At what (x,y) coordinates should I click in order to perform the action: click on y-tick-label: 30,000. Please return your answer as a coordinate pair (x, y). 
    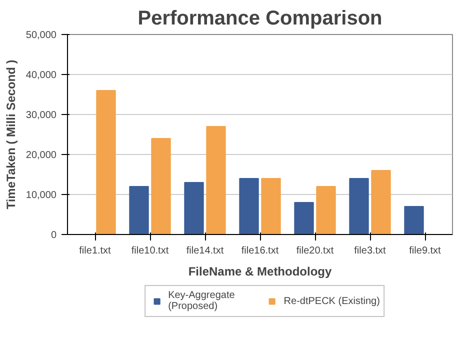
    Looking at the image, I should click on (41, 115).